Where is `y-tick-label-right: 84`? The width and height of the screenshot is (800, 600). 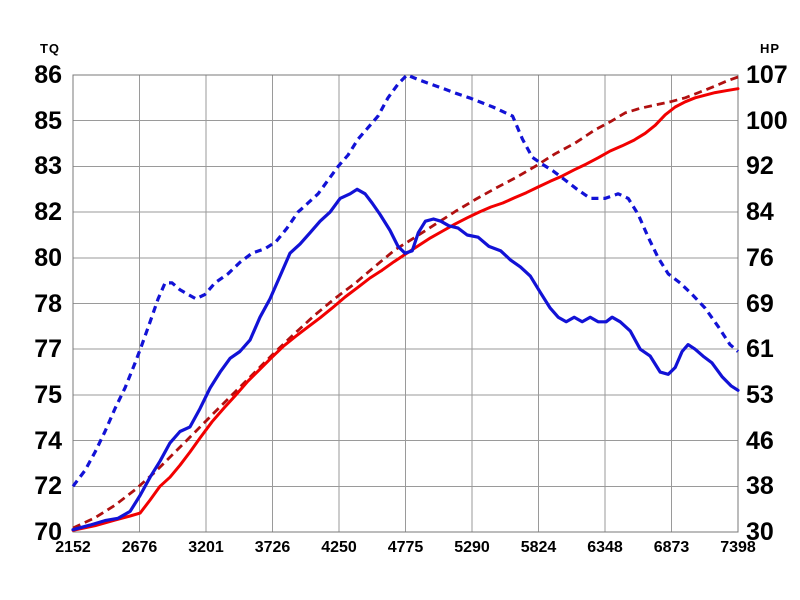
y-tick-label-right: 84 is located at coordinates (760, 212).